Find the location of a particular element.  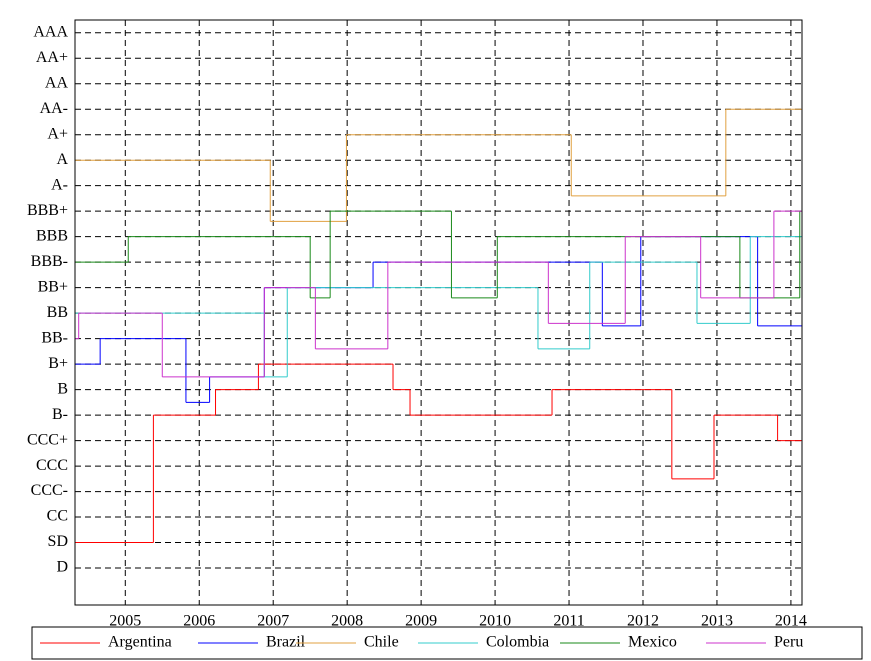

y-tick-label: SD is located at coordinates (58, 541).